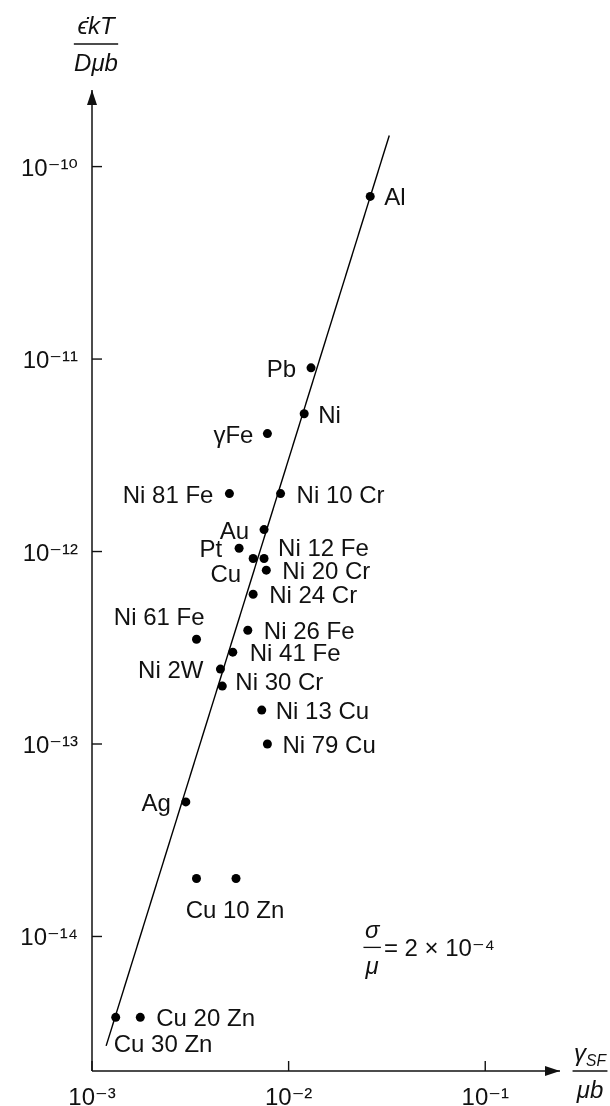 The image size is (610, 1106). What do you see at coordinates (226, 572) in the screenshot?
I see `annotation: Cu` at bounding box center [226, 572].